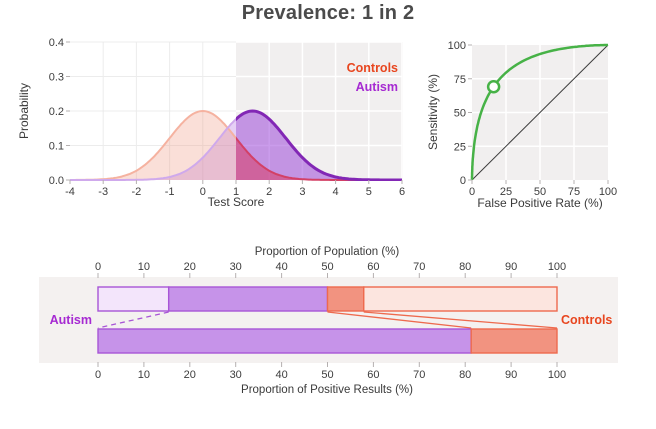  I want to click on top-axis-tick-label: 100, so click(557, 267).